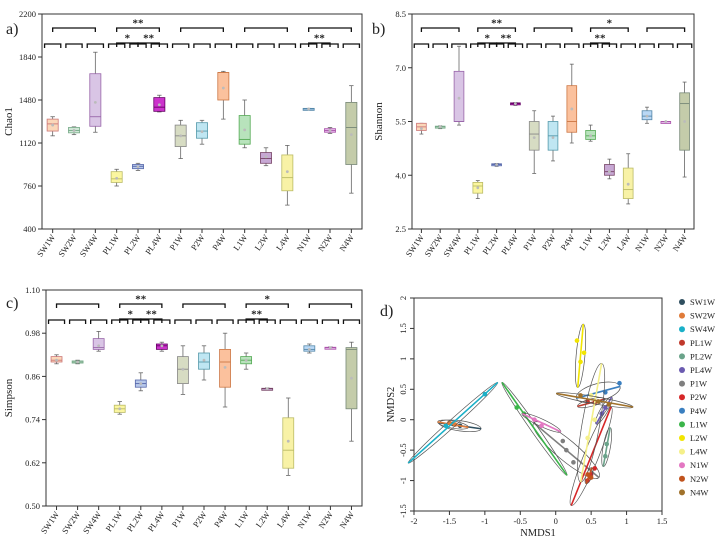 This screenshot has width=721, height=540. I want to click on legend-marker-PL1W, so click(682, 342).